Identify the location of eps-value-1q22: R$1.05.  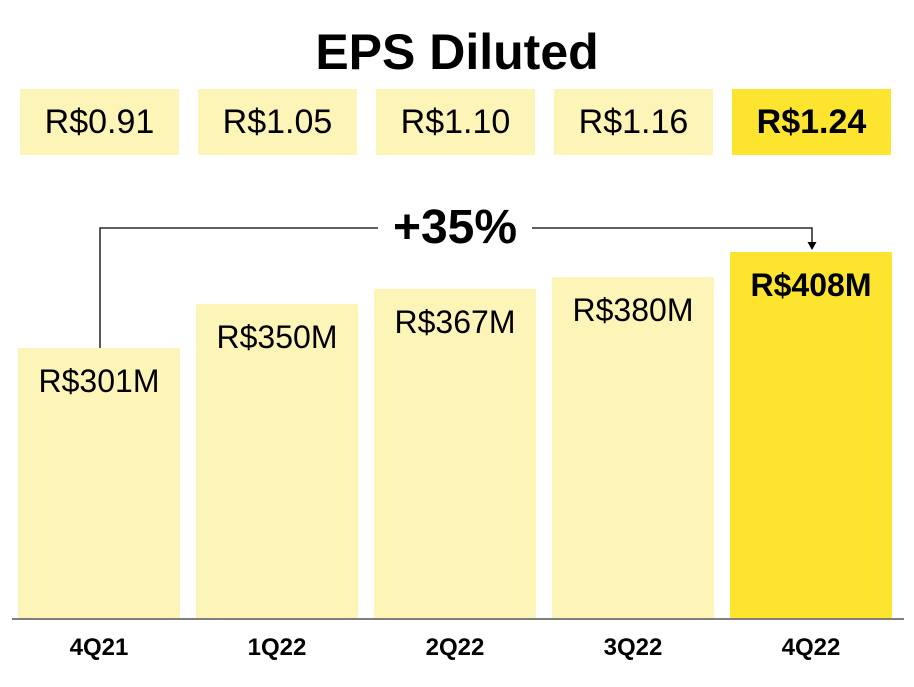
(277, 122).